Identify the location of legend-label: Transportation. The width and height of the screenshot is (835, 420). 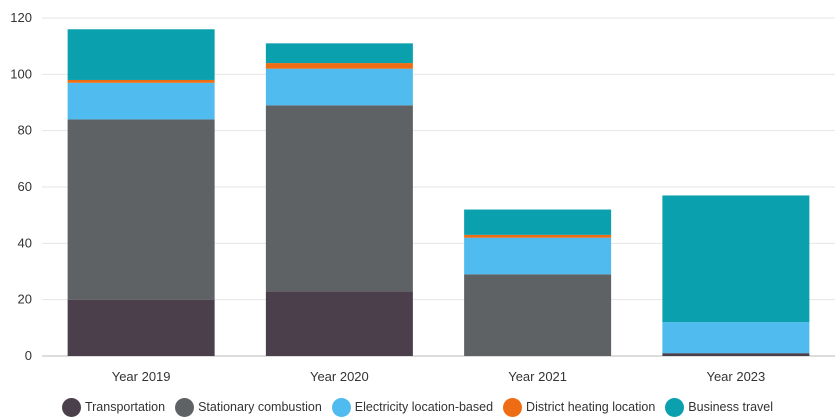
(125, 407).